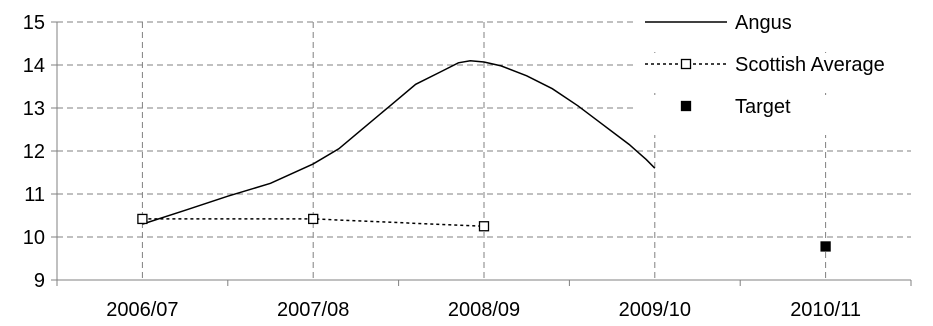 Image resolution: width=933 pixels, height=326 pixels. What do you see at coordinates (686, 64) in the screenshot?
I see `legend-swatch-marker-scottish-average` at bounding box center [686, 64].